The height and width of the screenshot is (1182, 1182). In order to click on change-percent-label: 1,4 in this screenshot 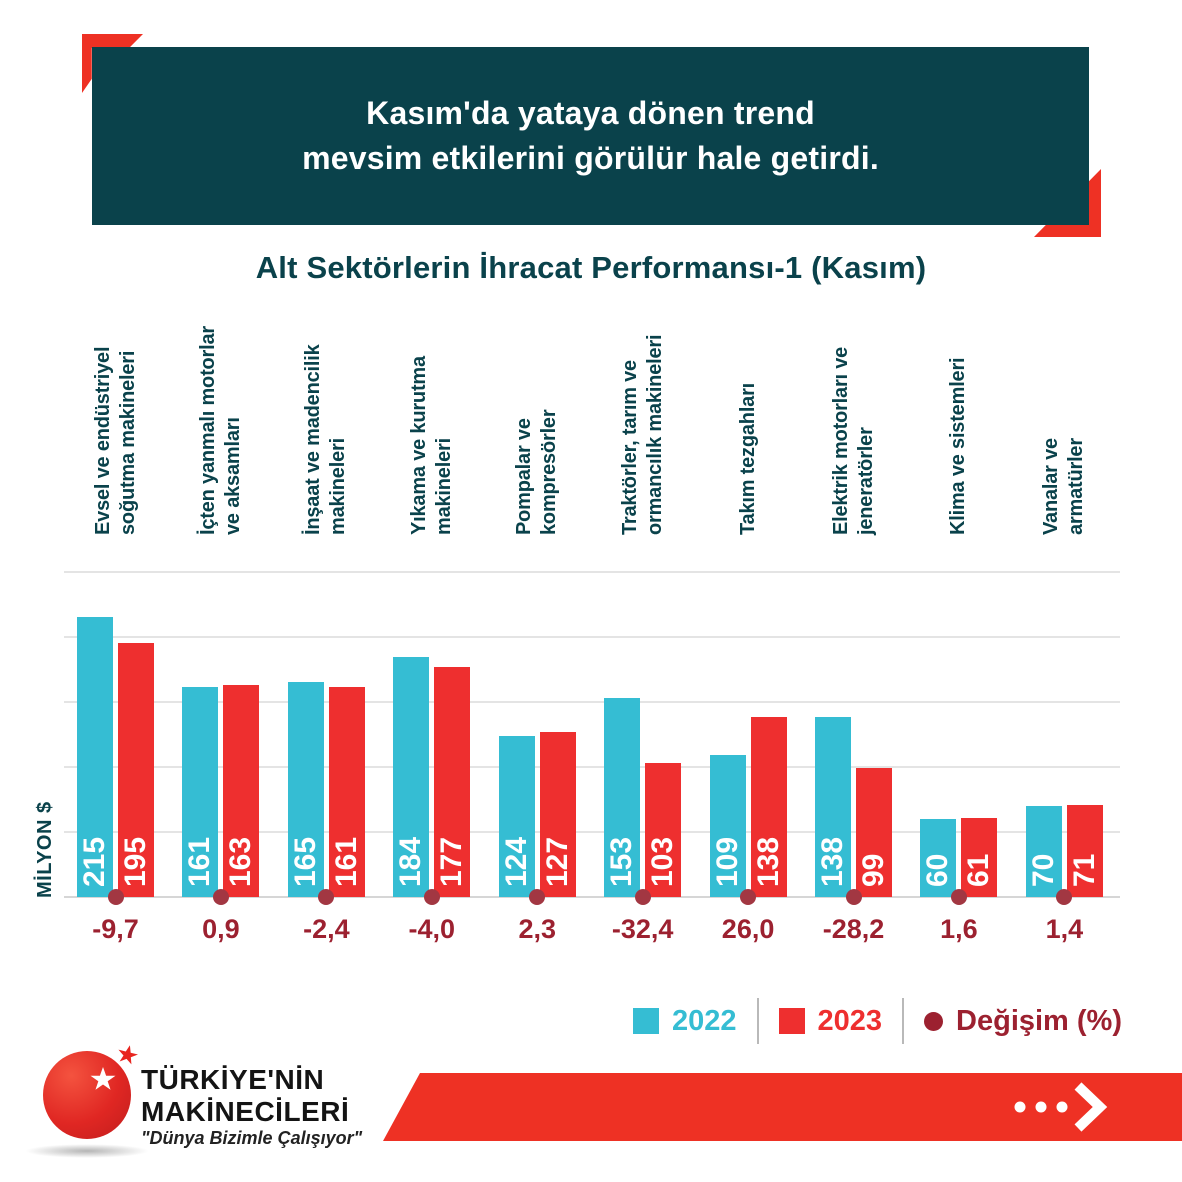, I will do `click(1064, 929)`.